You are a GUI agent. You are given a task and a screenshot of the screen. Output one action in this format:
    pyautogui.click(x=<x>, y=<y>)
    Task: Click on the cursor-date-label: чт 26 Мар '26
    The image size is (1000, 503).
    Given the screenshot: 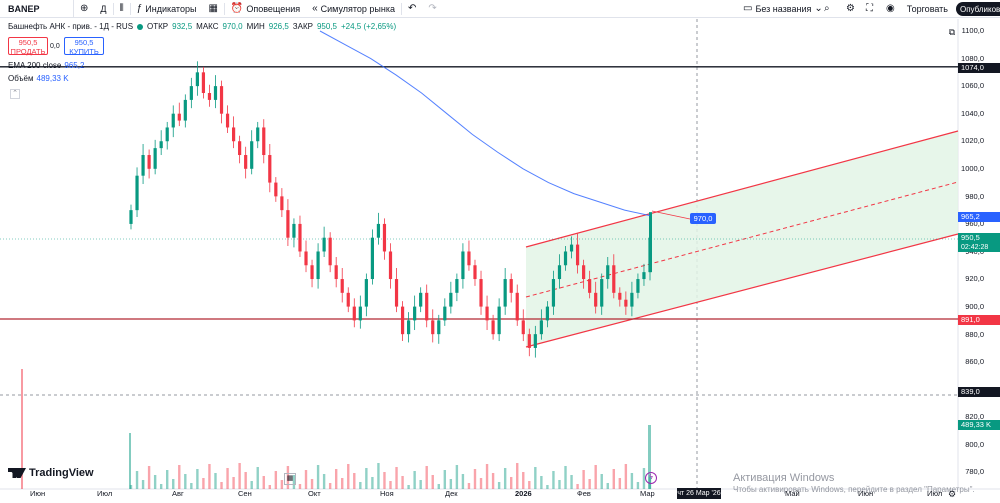 What is the action you would take?
    pyautogui.click(x=699, y=493)
    